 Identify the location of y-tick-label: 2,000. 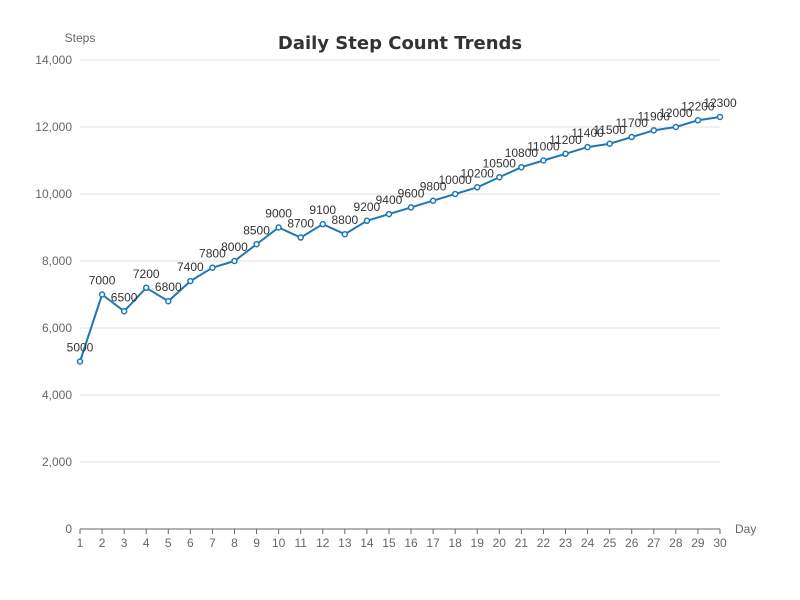
(57, 462).